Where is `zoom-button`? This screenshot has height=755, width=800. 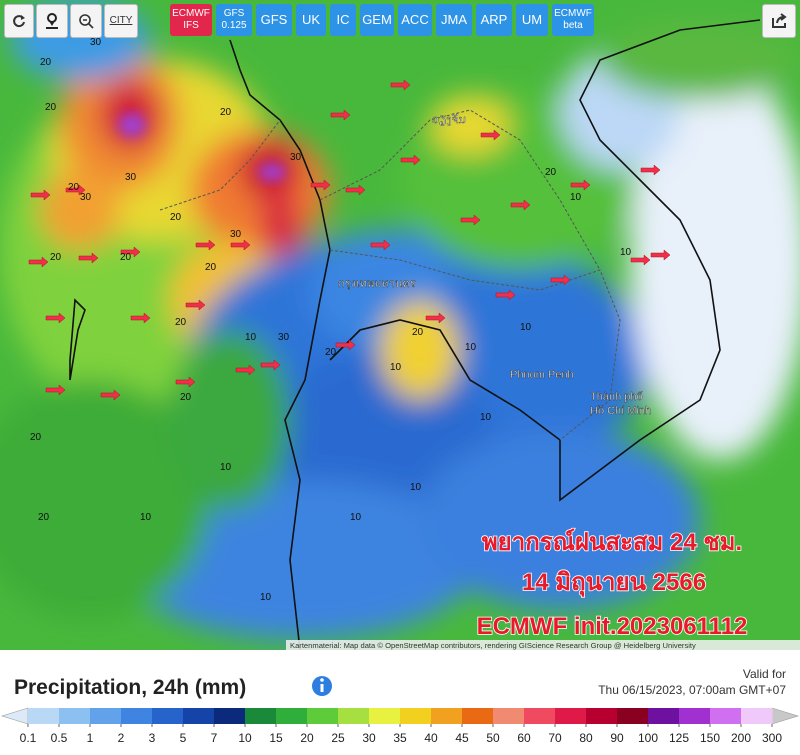
zoom-button is located at coordinates (86, 21).